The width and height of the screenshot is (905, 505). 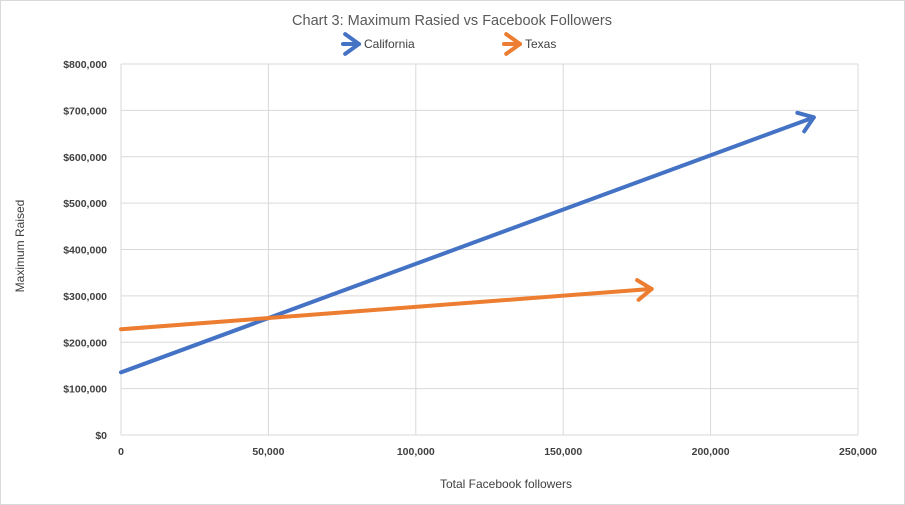 What do you see at coordinates (805, 122) in the screenshot?
I see `series-arrow-california` at bounding box center [805, 122].